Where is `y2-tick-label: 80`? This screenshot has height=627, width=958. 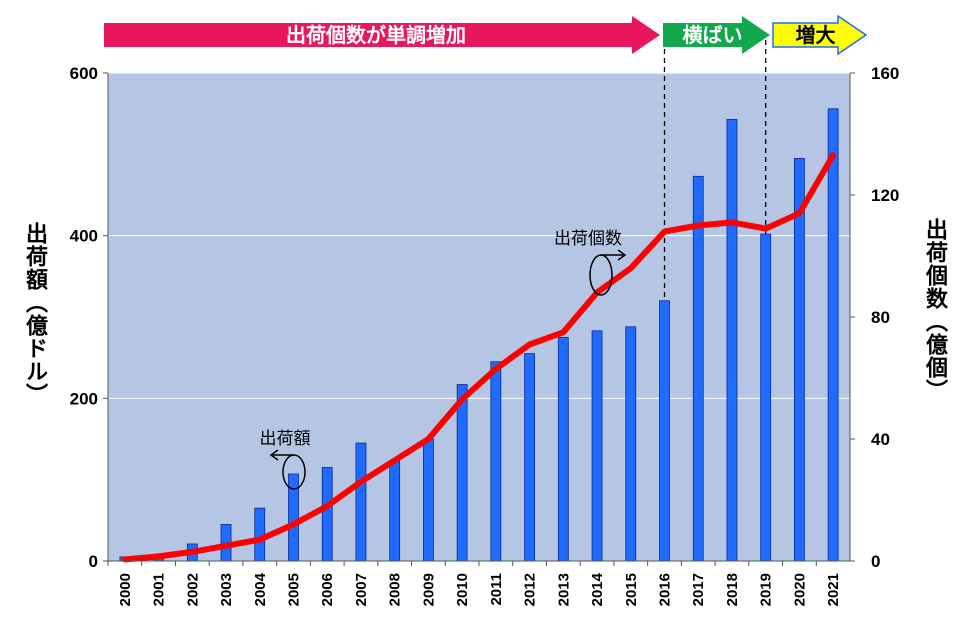 y2-tick-label: 80 is located at coordinates (880, 317).